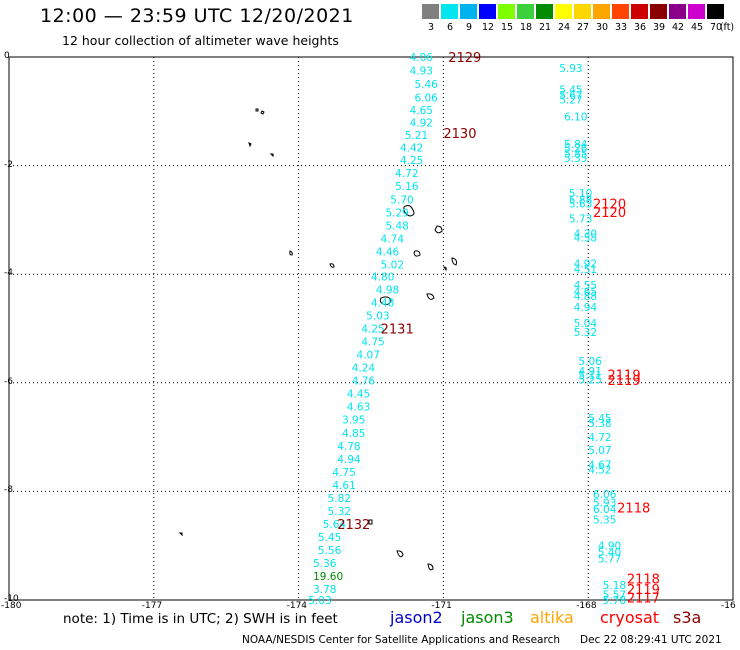  I want to click on wave-height-value: 5.38, so click(599, 424).